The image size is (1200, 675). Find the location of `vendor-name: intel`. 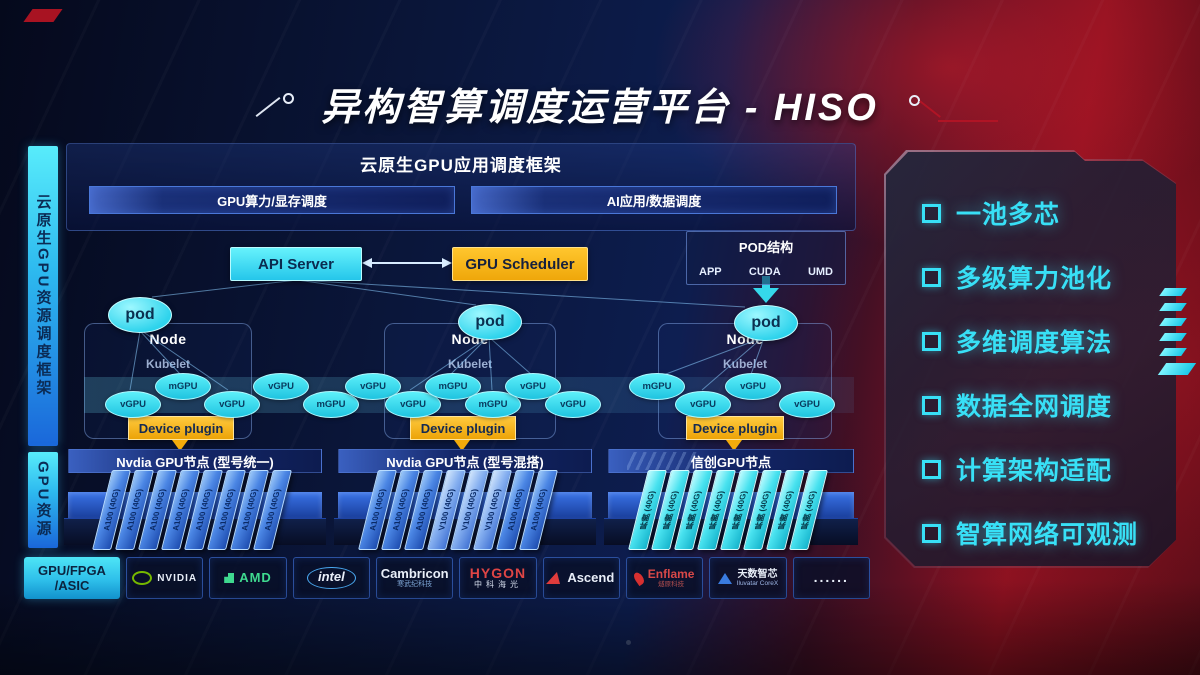

vendor-name: intel is located at coordinates (331, 578).